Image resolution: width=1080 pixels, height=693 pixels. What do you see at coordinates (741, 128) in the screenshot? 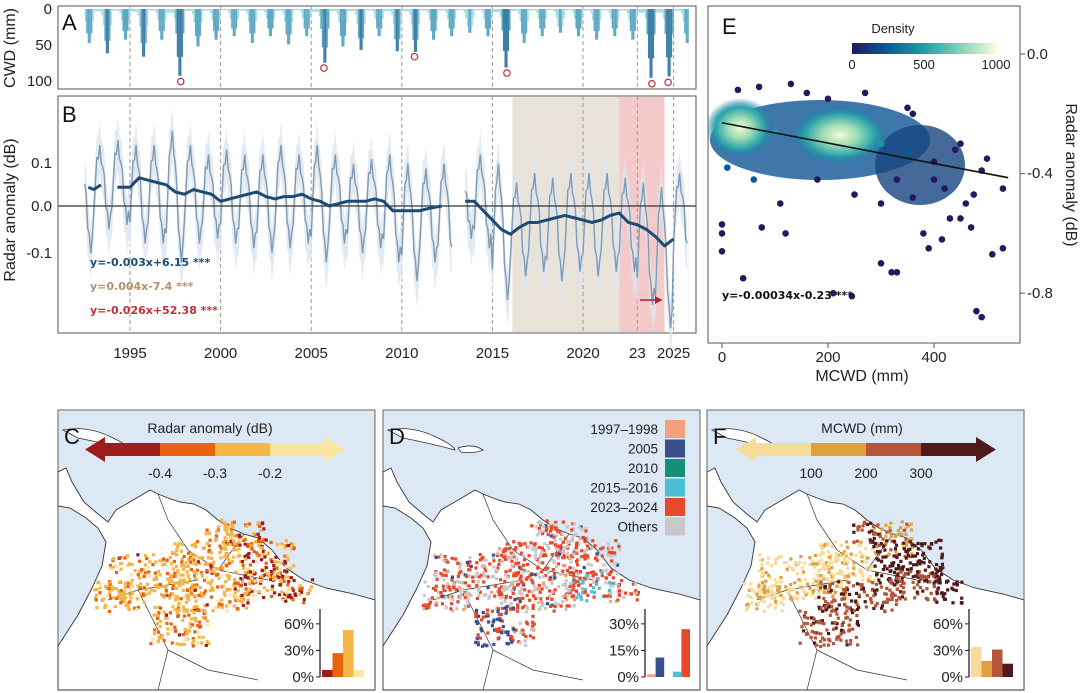
I see `density-peak` at bounding box center [741, 128].